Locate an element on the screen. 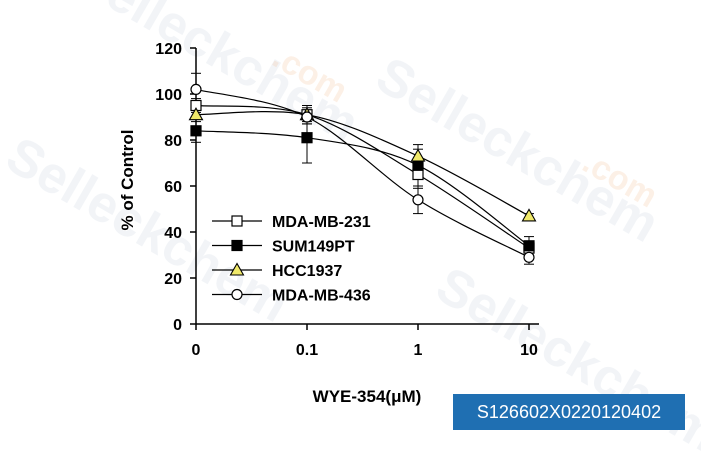 This screenshot has width=701, height=465. x-tick-label: 0.1 is located at coordinates (307, 350).